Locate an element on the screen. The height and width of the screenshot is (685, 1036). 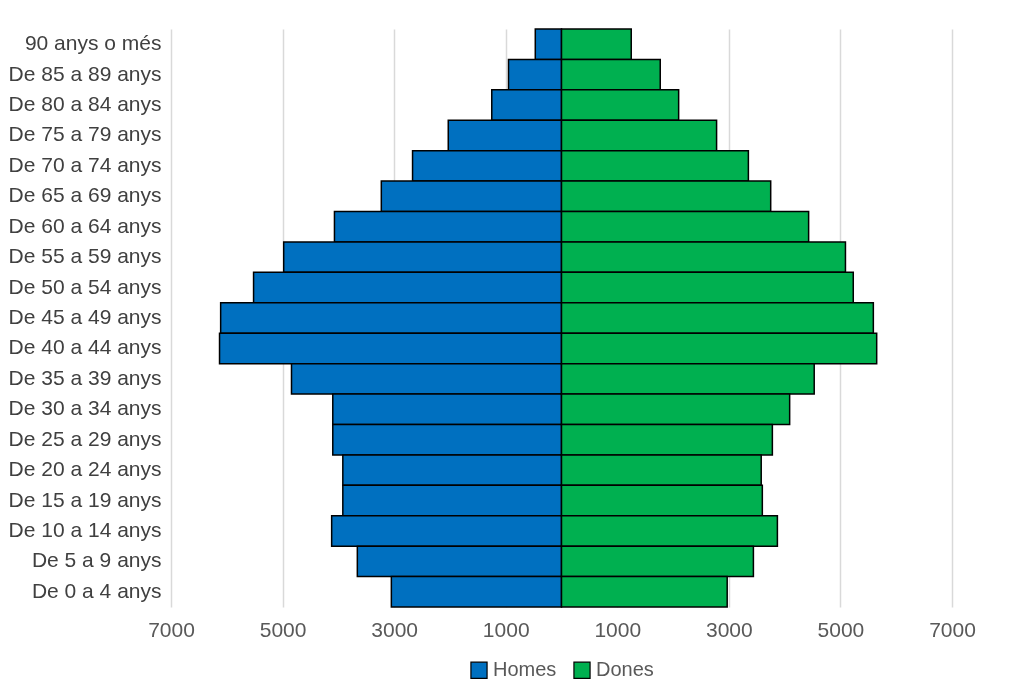
y-tick-label: De 35 a 39 anys is located at coordinates (85, 377).